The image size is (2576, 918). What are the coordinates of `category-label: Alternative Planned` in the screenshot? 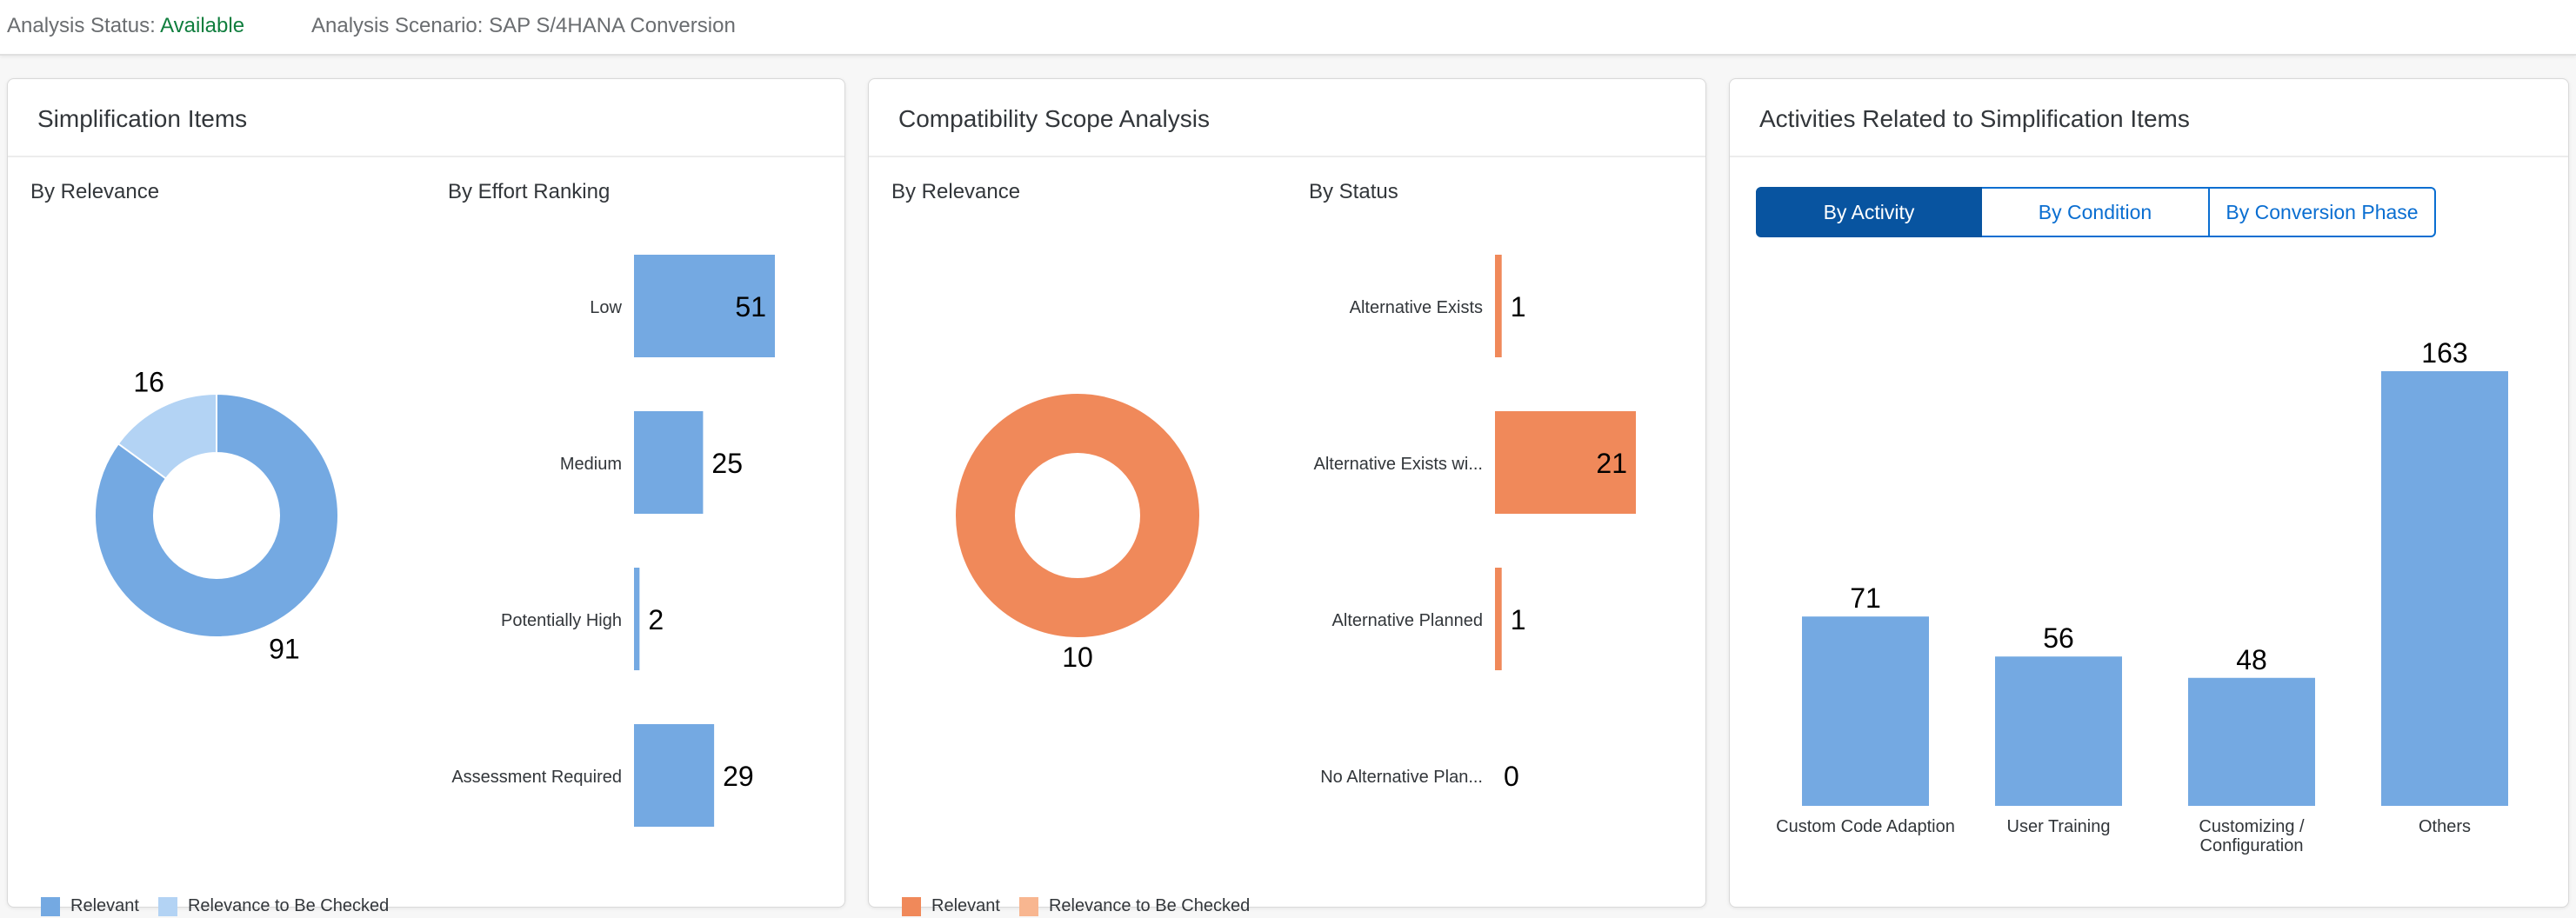 It's located at (1407, 620).